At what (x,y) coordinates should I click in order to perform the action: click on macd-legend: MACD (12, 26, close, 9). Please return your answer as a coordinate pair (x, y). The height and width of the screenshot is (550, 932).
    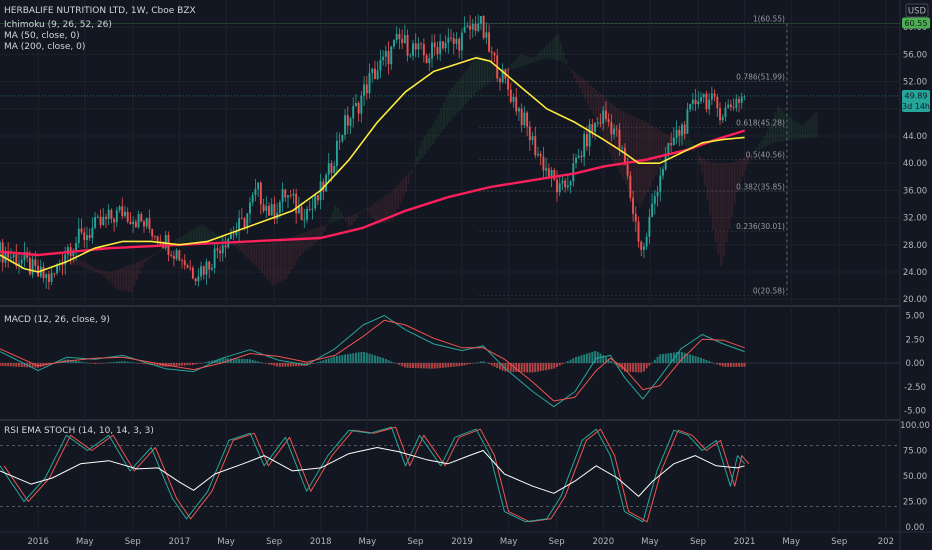
    Looking at the image, I should click on (57, 320).